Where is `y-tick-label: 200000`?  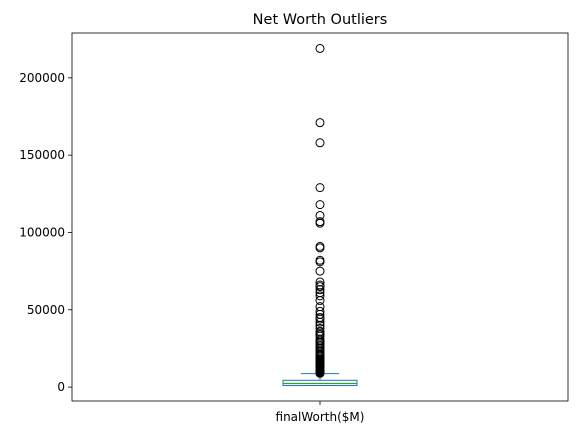 y-tick-label: 200000 is located at coordinates (42, 78).